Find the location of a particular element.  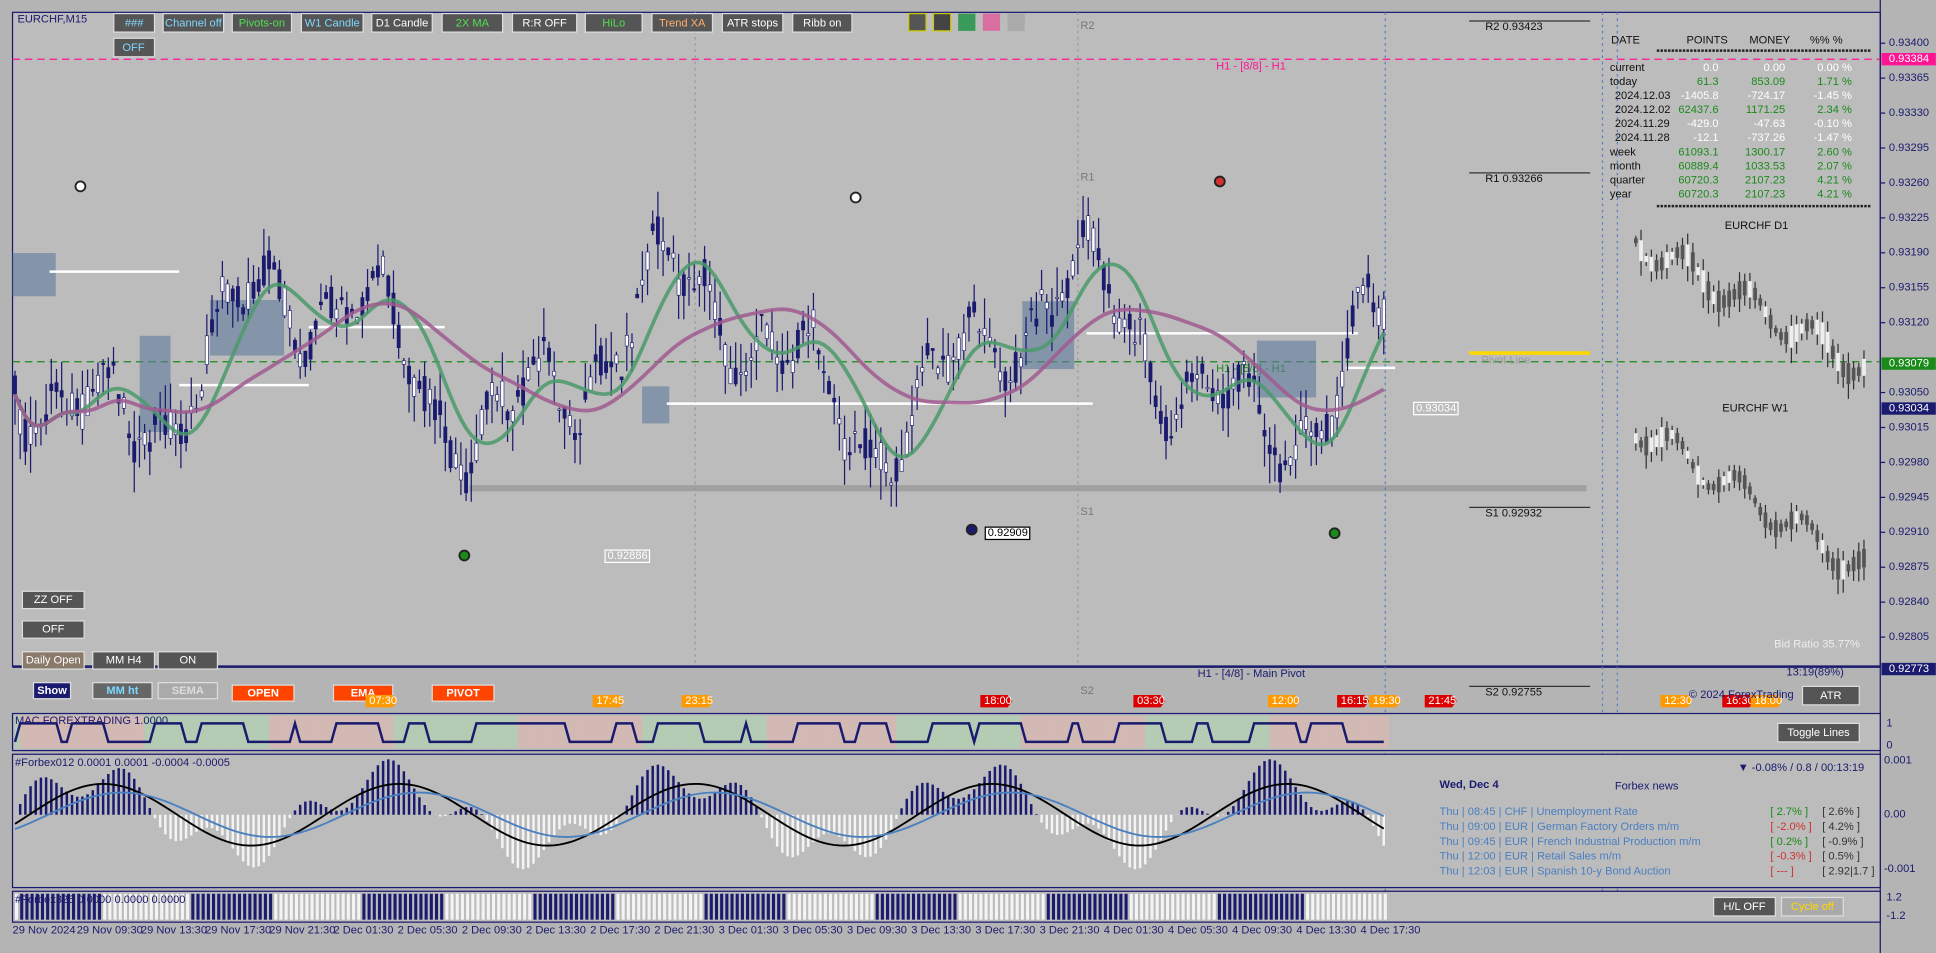

toggle-button is located at coordinates (1818, 732).